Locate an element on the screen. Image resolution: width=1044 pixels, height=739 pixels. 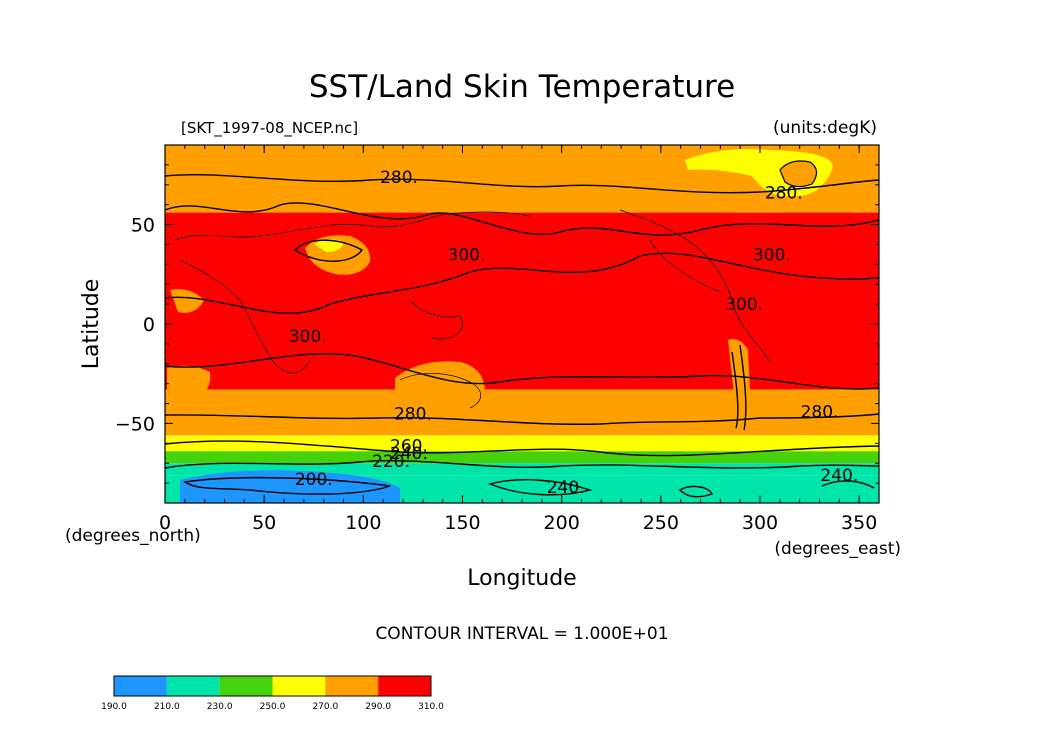
contour-label-1: 280. is located at coordinates (784, 194).